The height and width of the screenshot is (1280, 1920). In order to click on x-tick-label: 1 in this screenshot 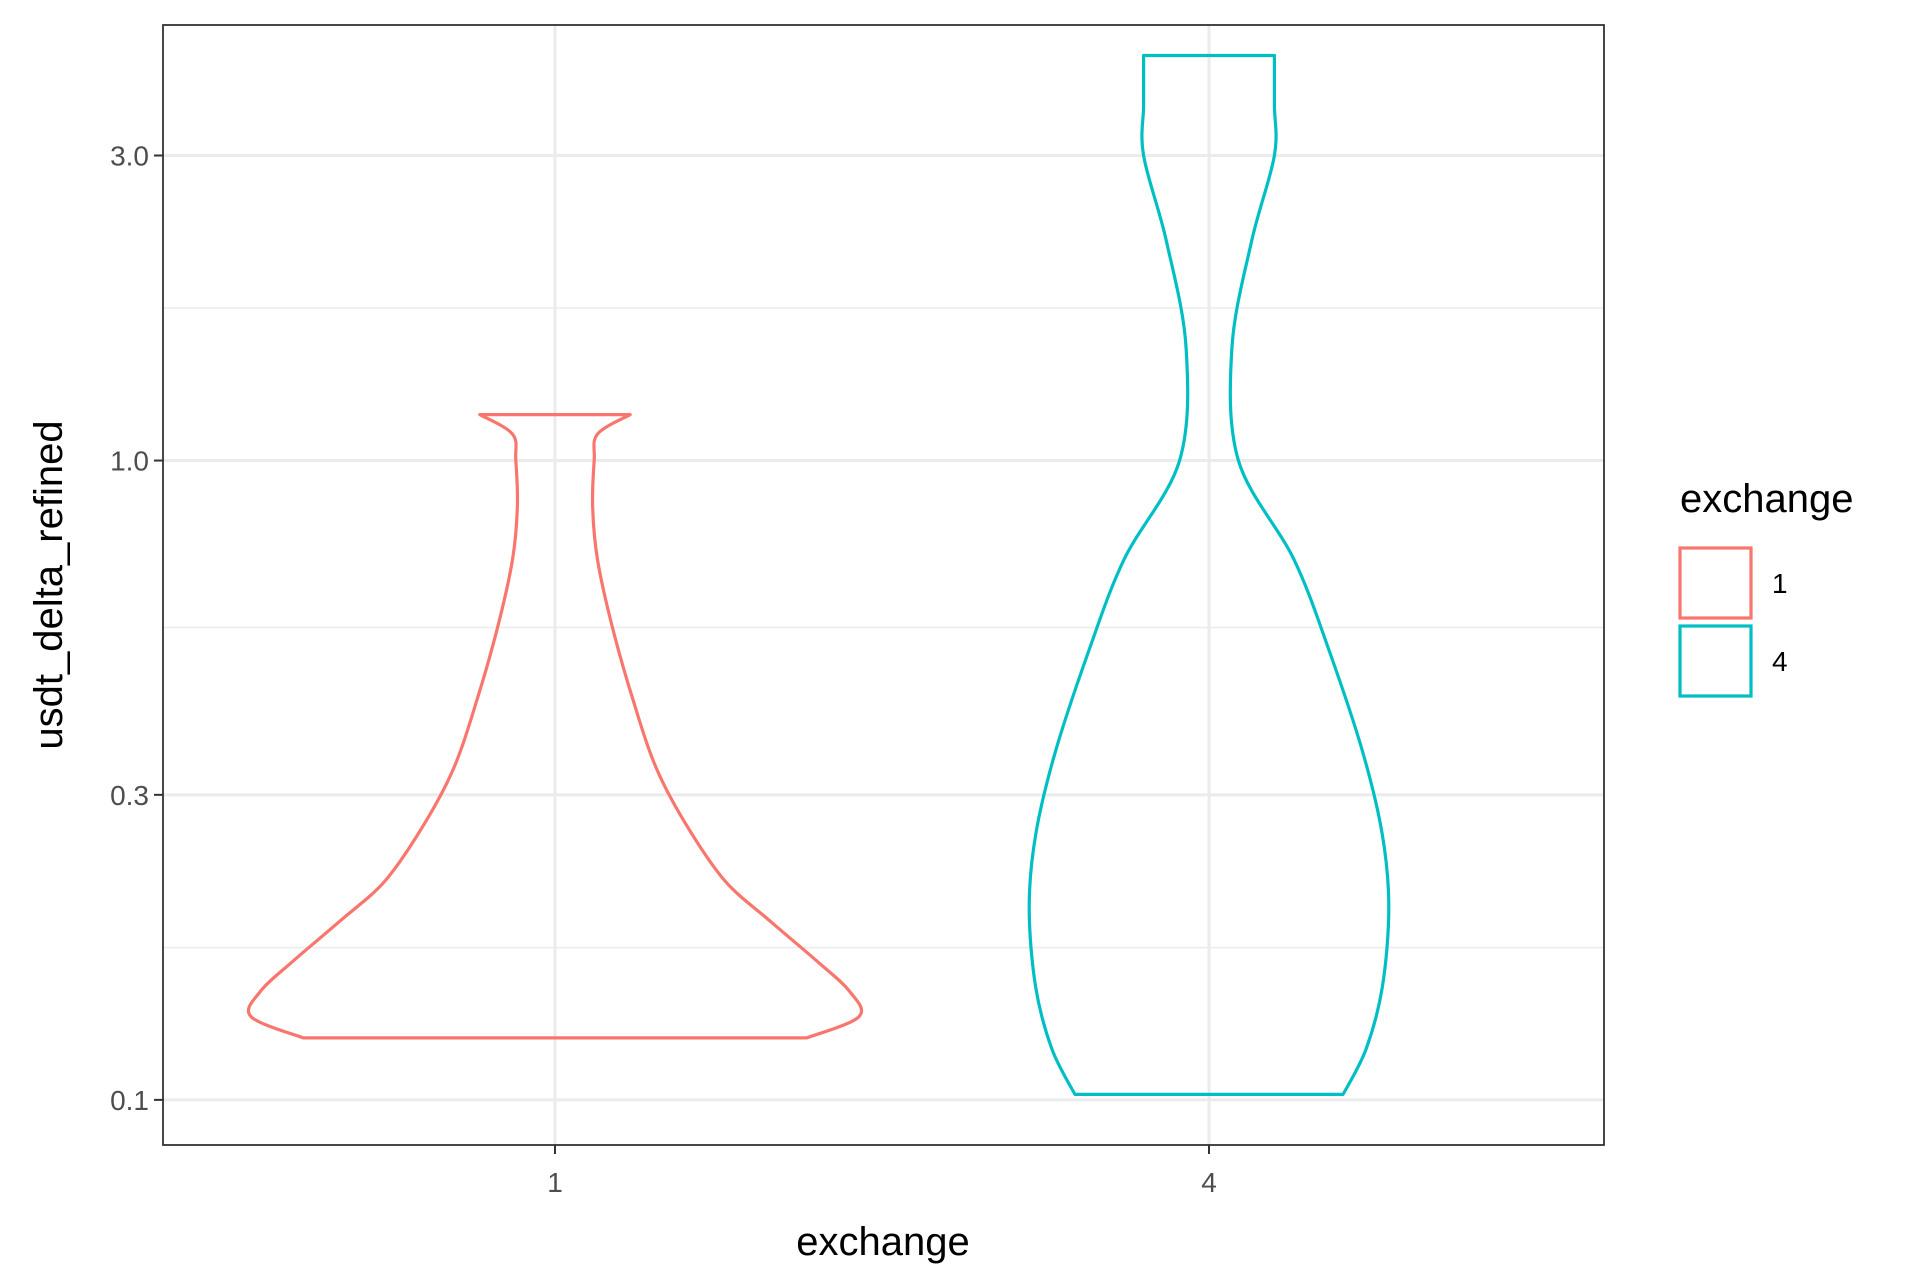, I will do `click(555, 1182)`.